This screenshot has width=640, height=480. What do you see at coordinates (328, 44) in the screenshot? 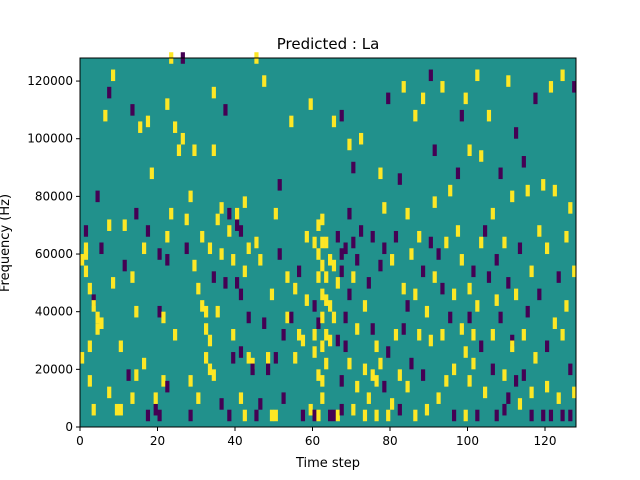
I see `chart-title: Predicted : La` at bounding box center [328, 44].